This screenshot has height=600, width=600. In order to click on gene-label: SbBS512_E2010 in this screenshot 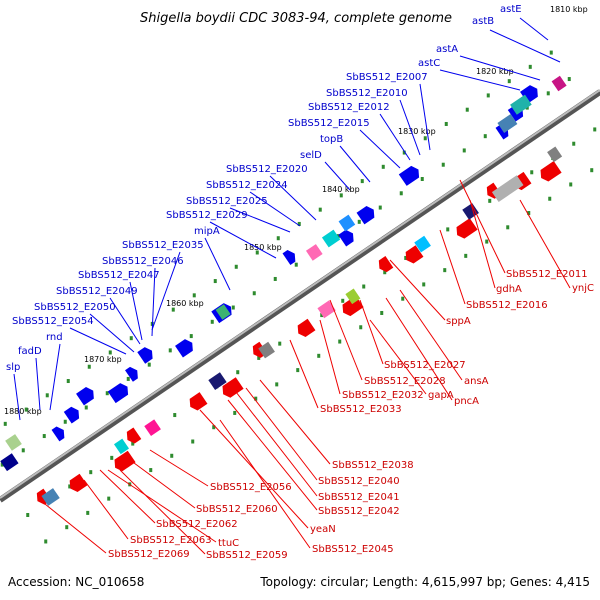, I will do `click(367, 93)`.